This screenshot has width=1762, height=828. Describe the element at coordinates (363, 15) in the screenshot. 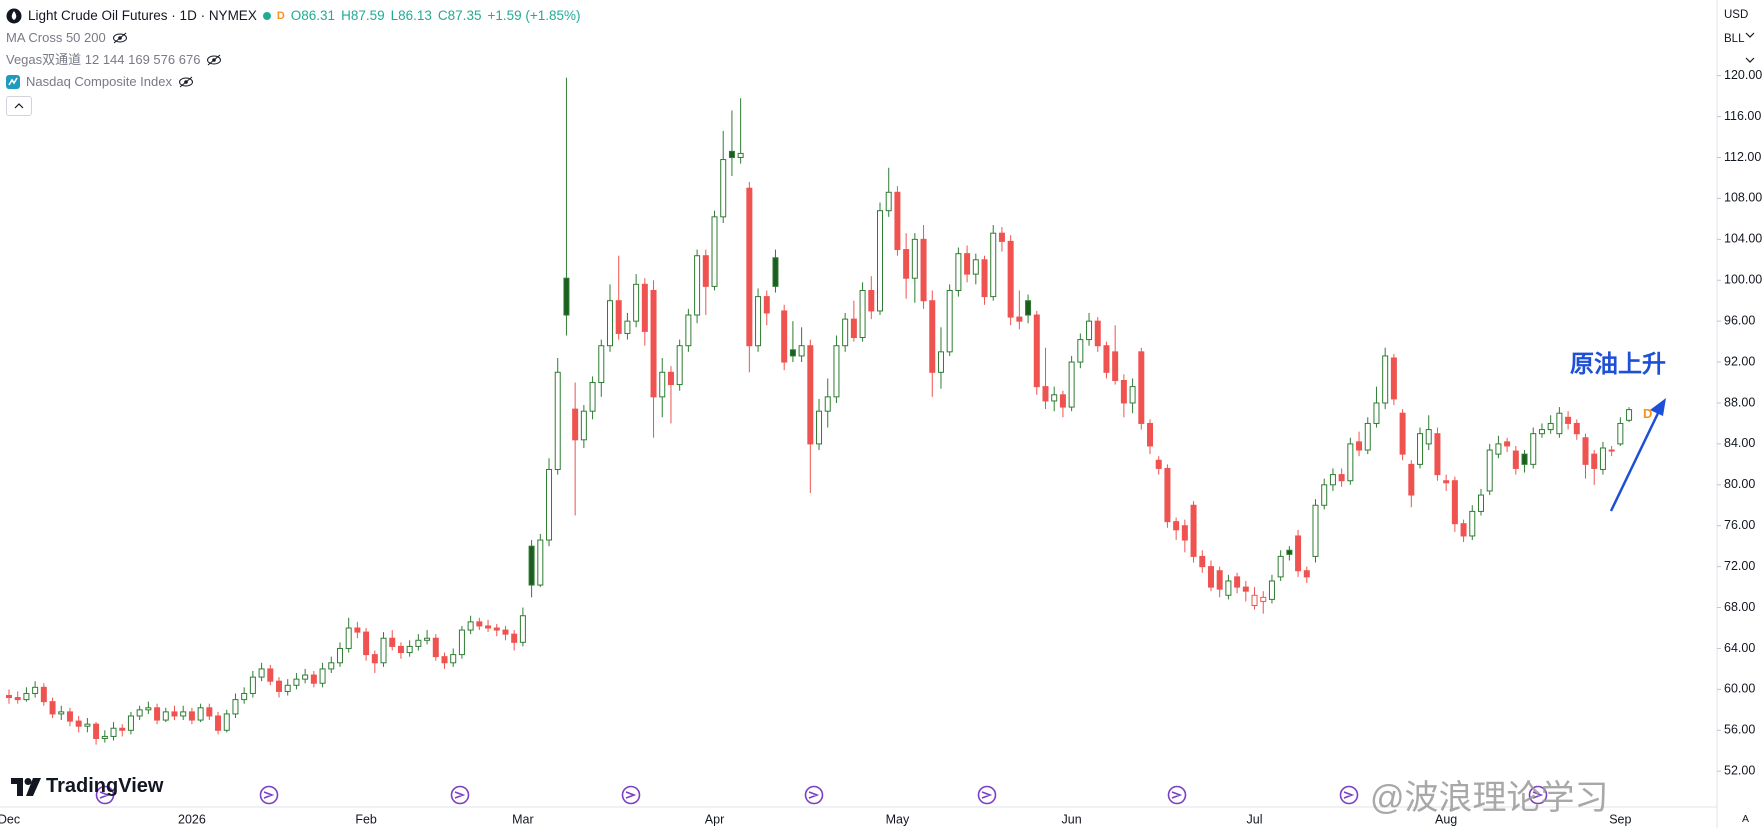

I see `ohlc-high: H87.59` at that location.